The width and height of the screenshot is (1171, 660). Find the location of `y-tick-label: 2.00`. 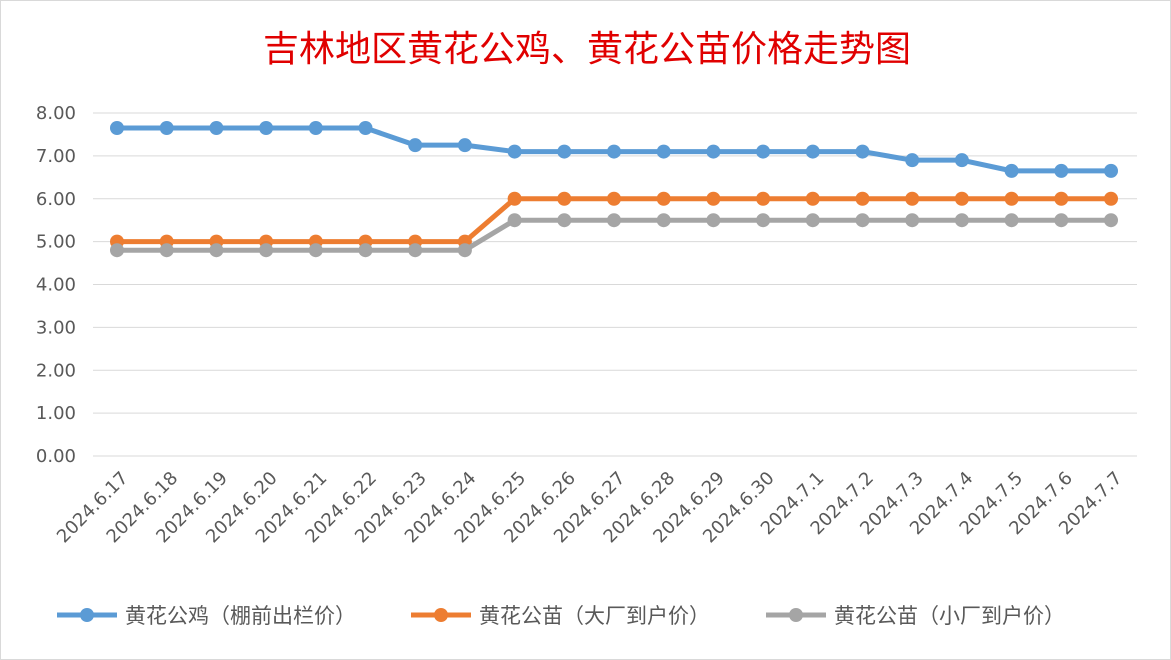

y-tick-label: 2.00 is located at coordinates (56, 370).